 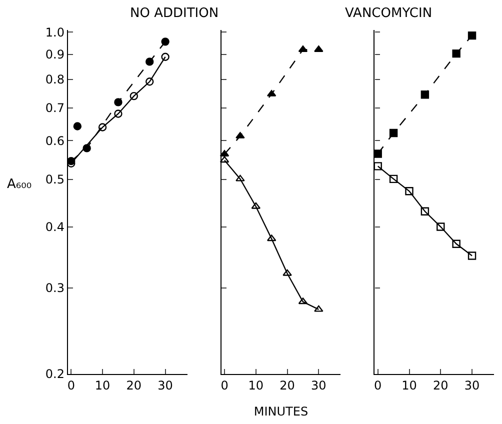 What do you see at coordinates (19, 184) in the screenshot?
I see `y-axis-title: A₆₀₀` at bounding box center [19, 184].